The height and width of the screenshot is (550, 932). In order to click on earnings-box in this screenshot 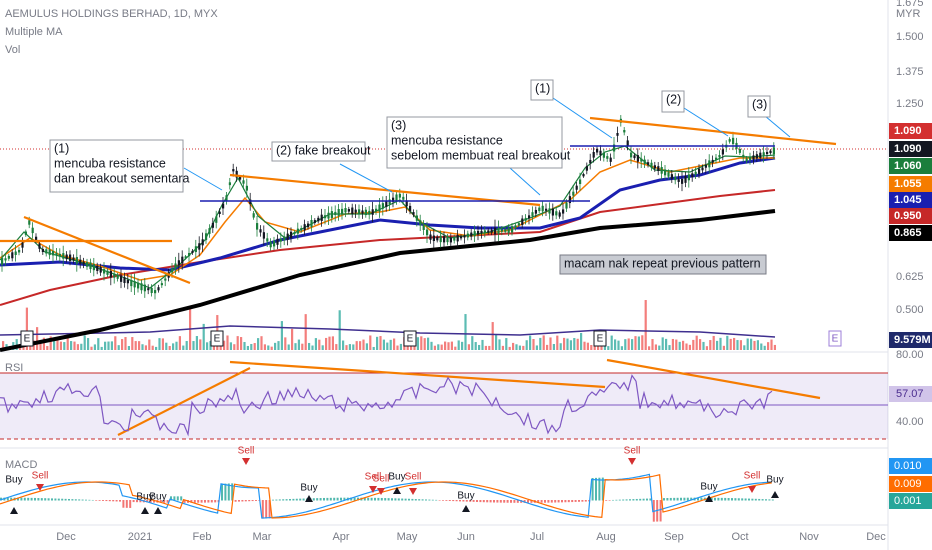, I will do `click(600, 338)`.